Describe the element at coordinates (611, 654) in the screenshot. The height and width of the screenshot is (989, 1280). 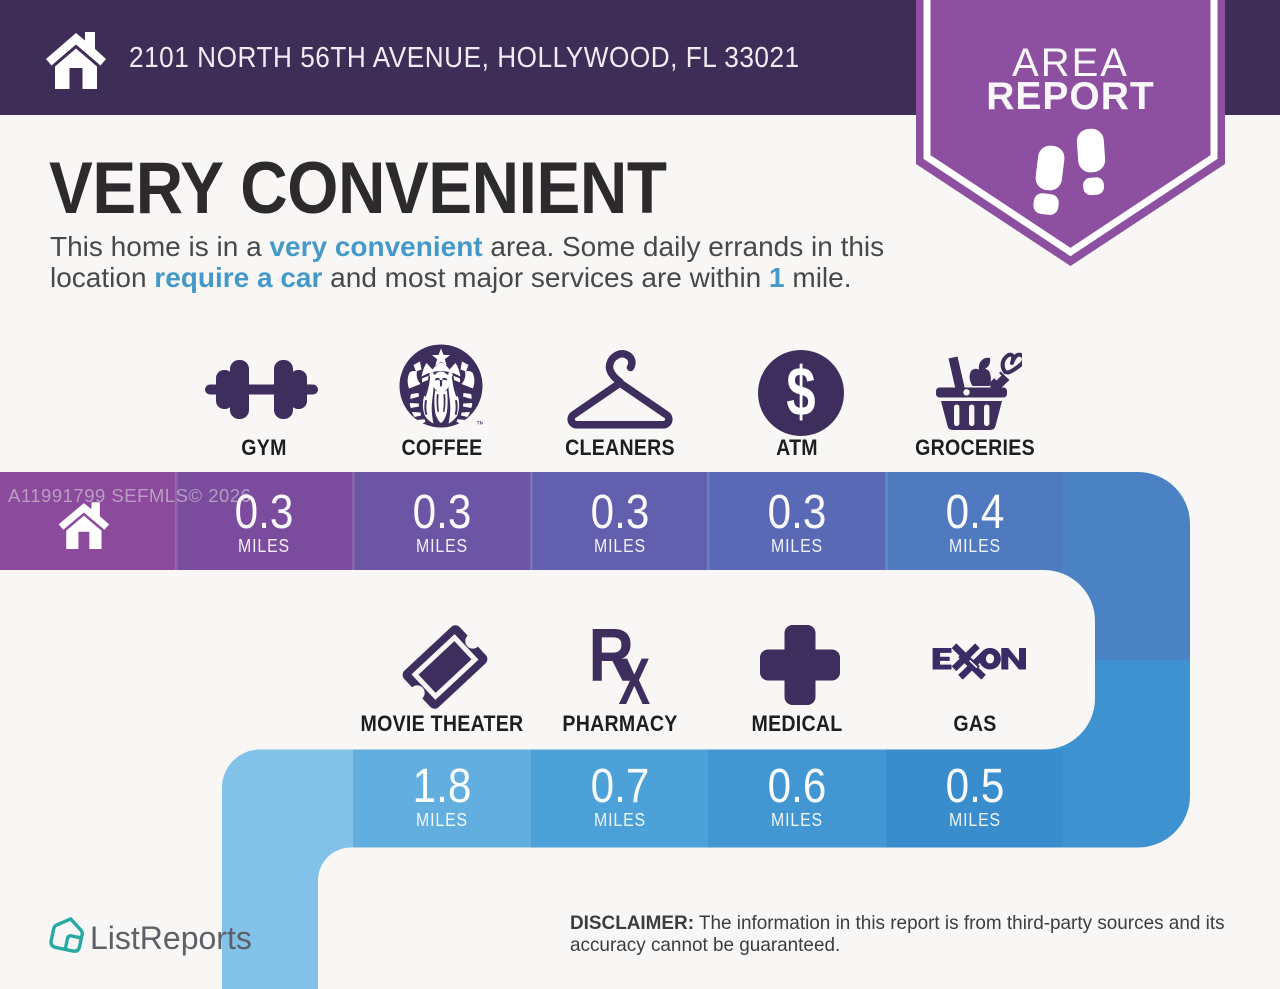
I see `svg-text: R` at that location.